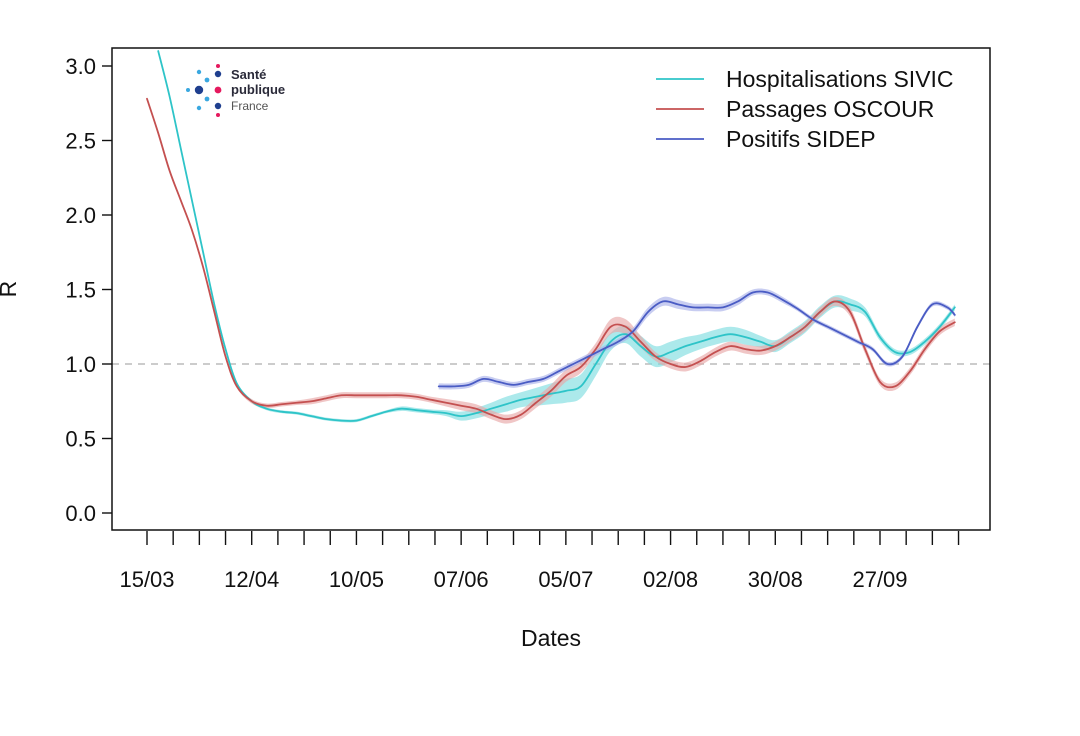 This screenshot has height=736, width=1080. I want to click on x-tick-label: 12/04, so click(251, 579).